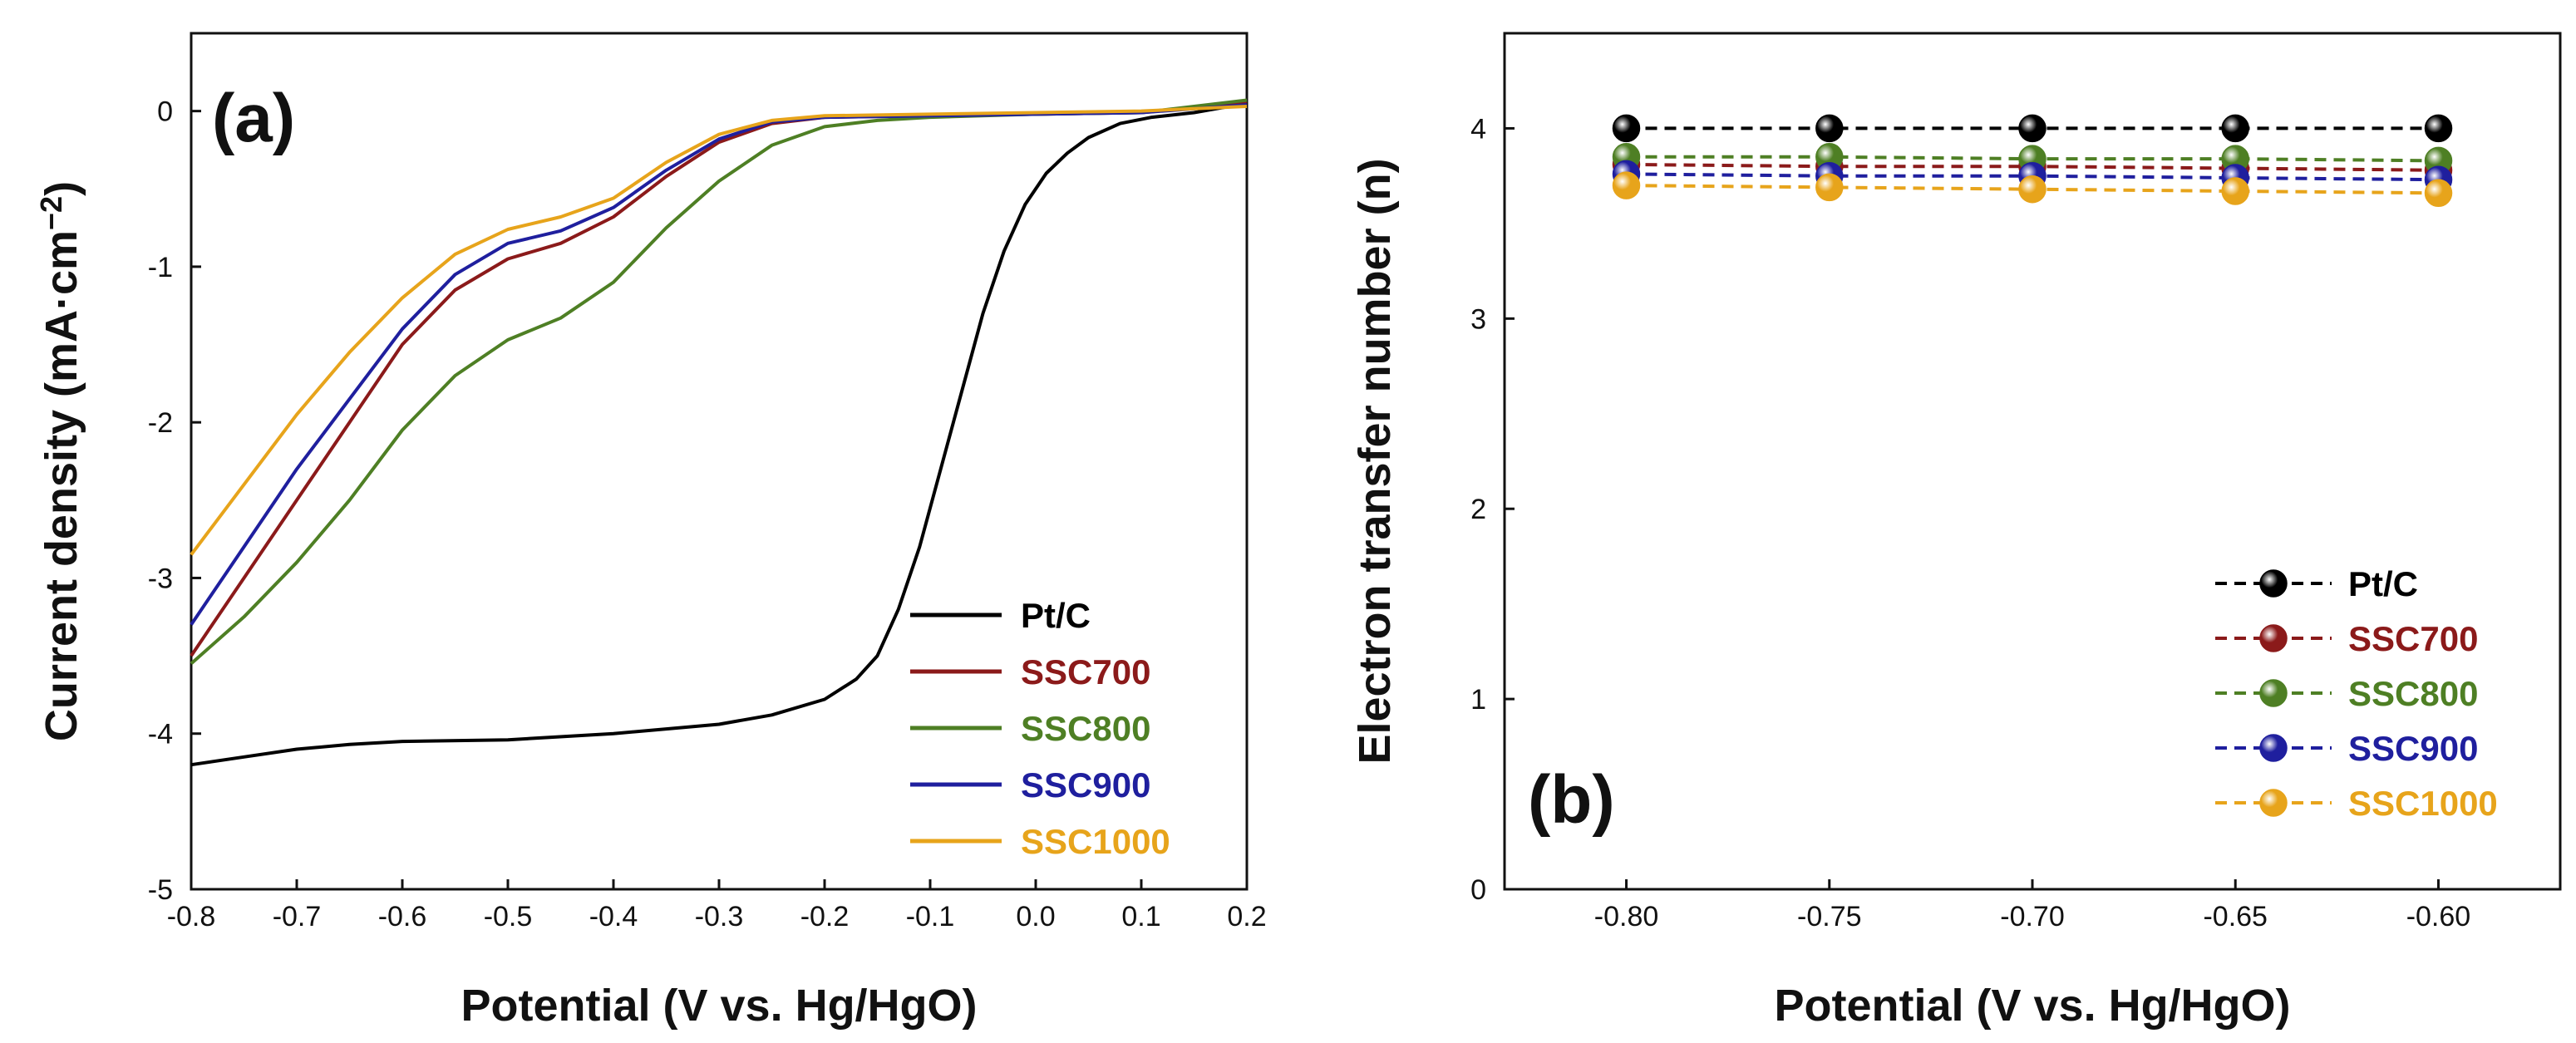 The height and width of the screenshot is (1043, 2576). I want to click on legend-marker-pt-c, so click(2273, 583).